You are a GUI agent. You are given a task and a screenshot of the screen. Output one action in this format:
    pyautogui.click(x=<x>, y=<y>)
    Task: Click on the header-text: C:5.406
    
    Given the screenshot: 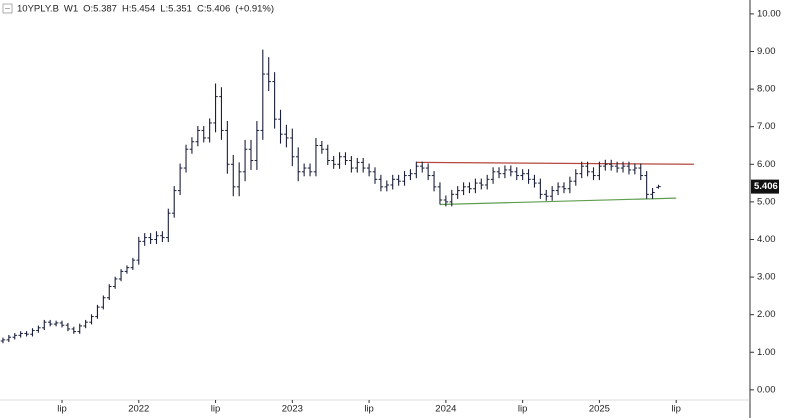 What is the action you would take?
    pyautogui.click(x=213, y=9)
    